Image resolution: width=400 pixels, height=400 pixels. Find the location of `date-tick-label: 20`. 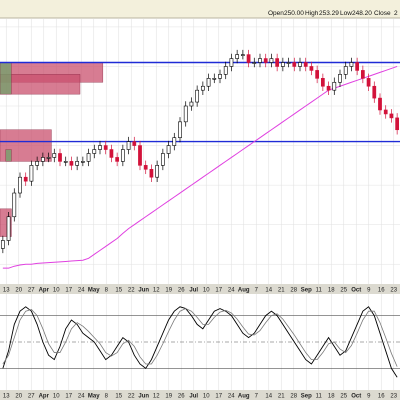

date-tick-label: 20 is located at coordinates (18, 291).